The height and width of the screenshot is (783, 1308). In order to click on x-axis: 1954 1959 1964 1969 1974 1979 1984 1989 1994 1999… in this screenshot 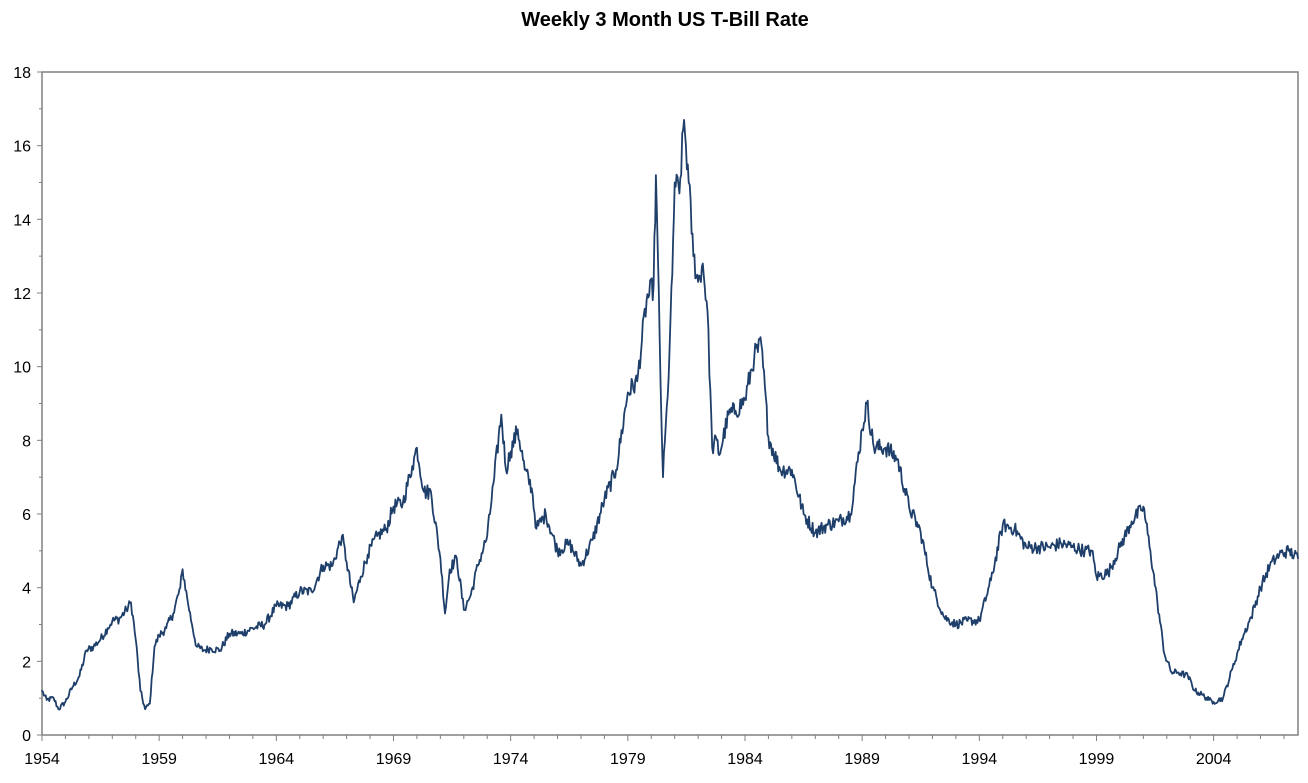, I will do `click(654, 751)`.